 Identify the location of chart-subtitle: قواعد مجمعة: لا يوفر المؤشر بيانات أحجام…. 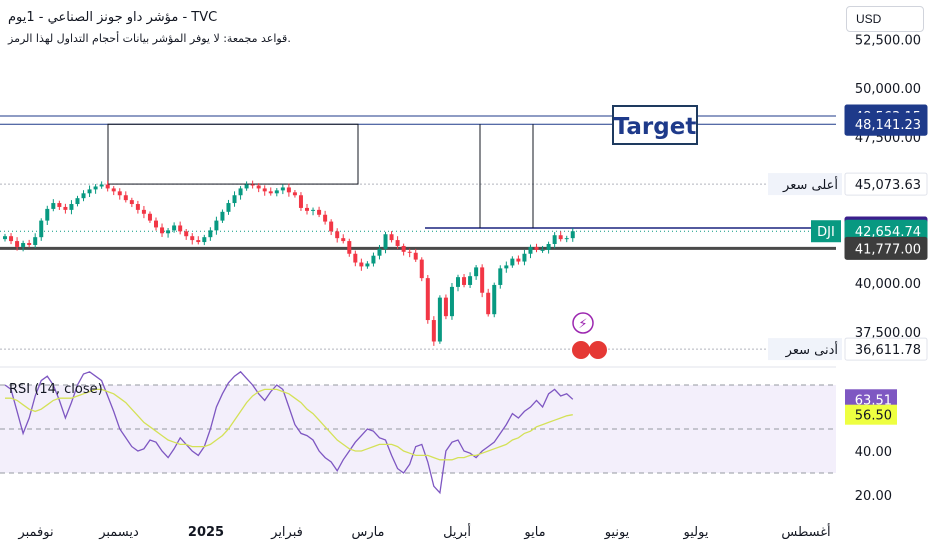
(149, 38).